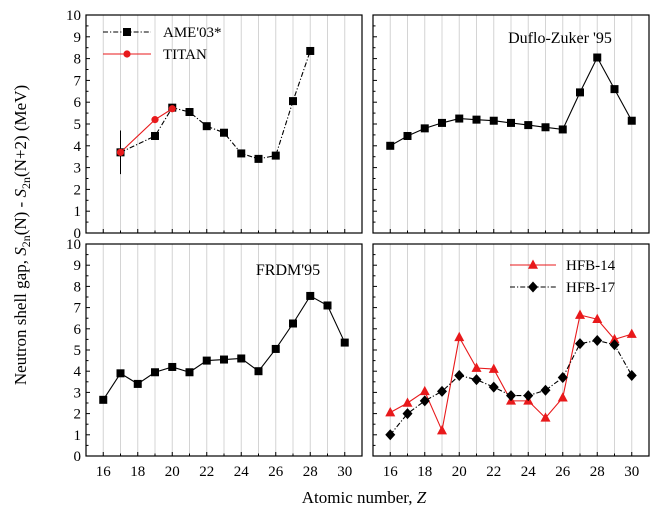 The image size is (662, 516). What do you see at coordinates (73, 16) in the screenshot?
I see `y-tick-label: 10` at bounding box center [73, 16].